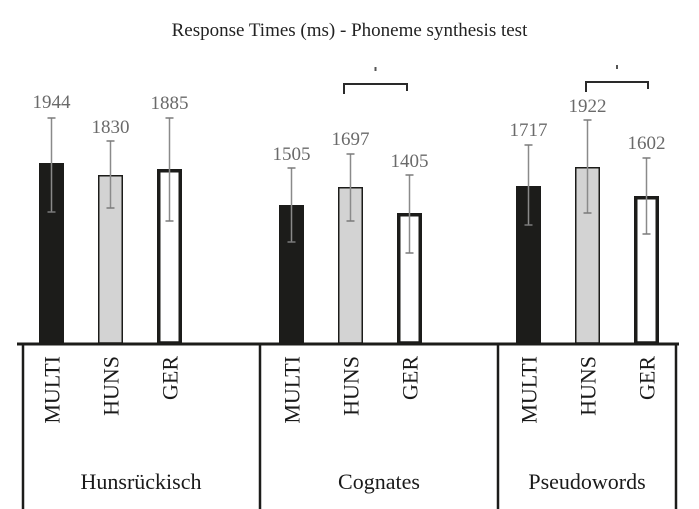 This screenshot has height=509, width=699. What do you see at coordinates (410, 161) in the screenshot?
I see `value-label: 1405` at bounding box center [410, 161].